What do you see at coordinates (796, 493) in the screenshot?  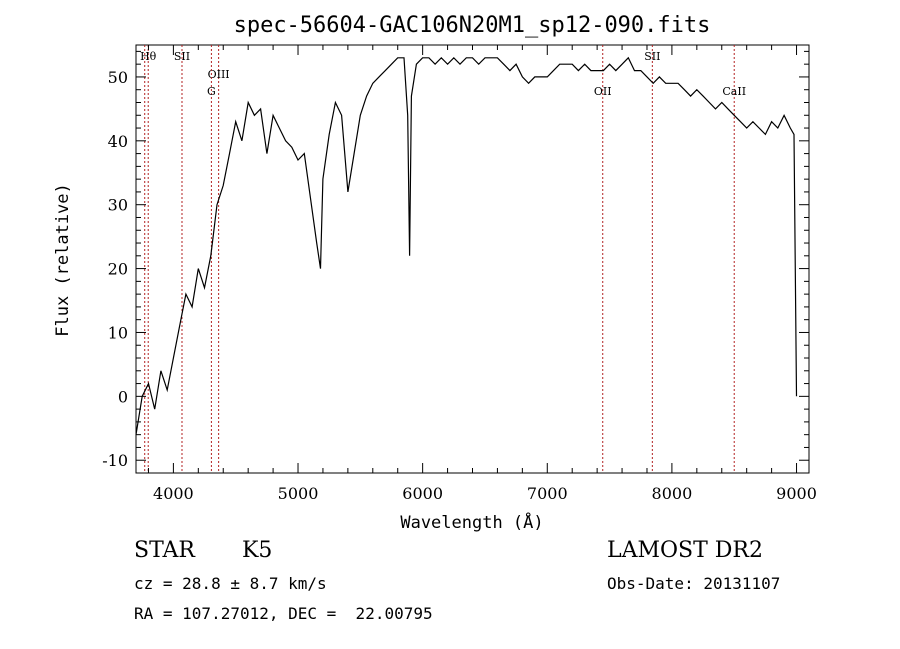 I see `x-tick-label: 9000` at bounding box center [796, 493].